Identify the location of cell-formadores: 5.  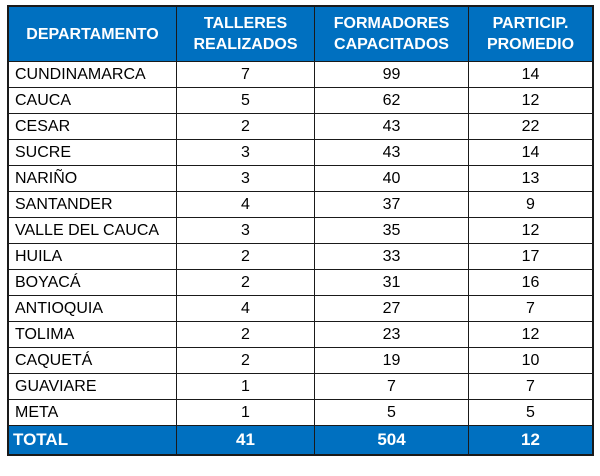
(391, 412).